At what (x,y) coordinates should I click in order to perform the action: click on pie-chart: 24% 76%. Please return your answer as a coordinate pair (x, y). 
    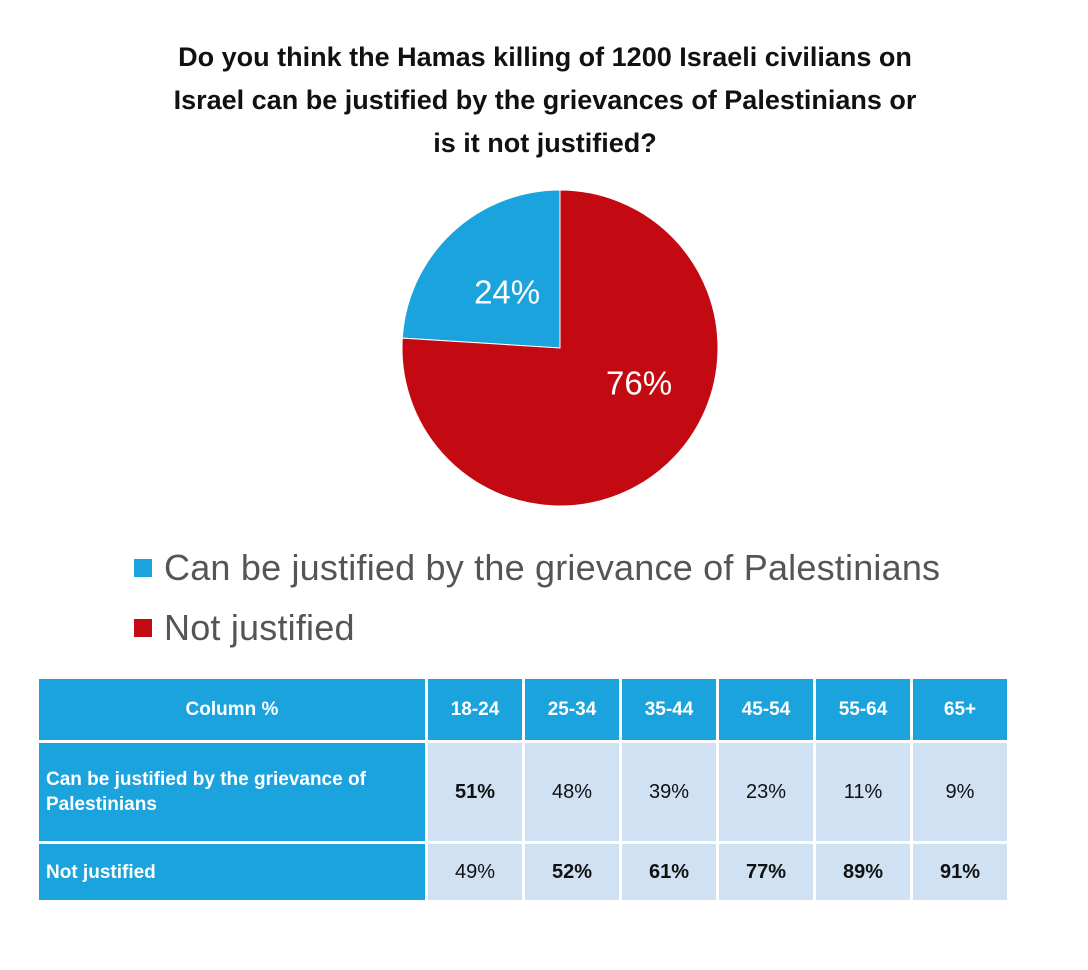
    Looking at the image, I should click on (560, 348).